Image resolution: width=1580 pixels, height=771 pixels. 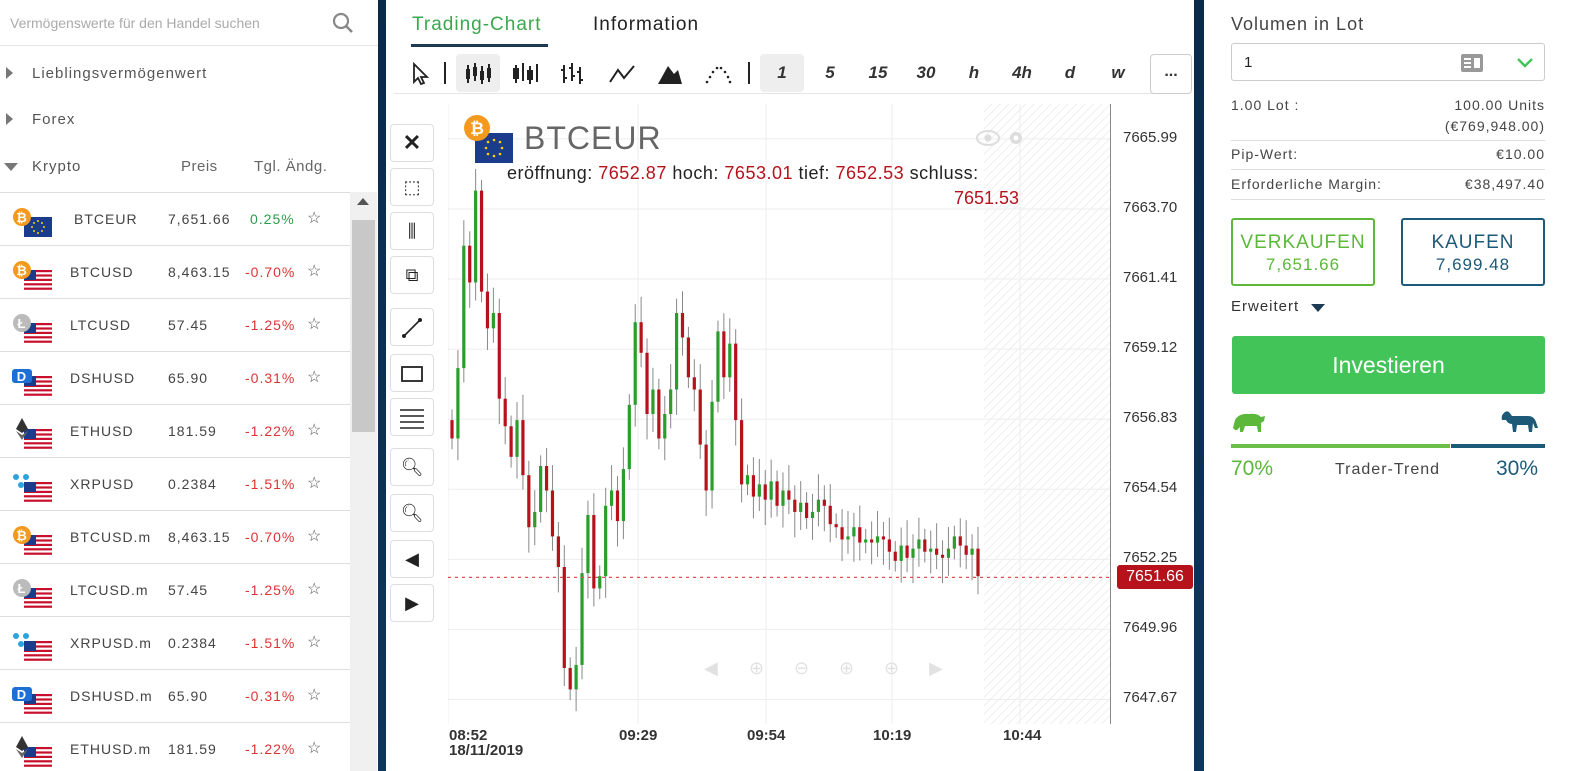 I want to click on chart-visibility-icons, so click(x=1000, y=138).